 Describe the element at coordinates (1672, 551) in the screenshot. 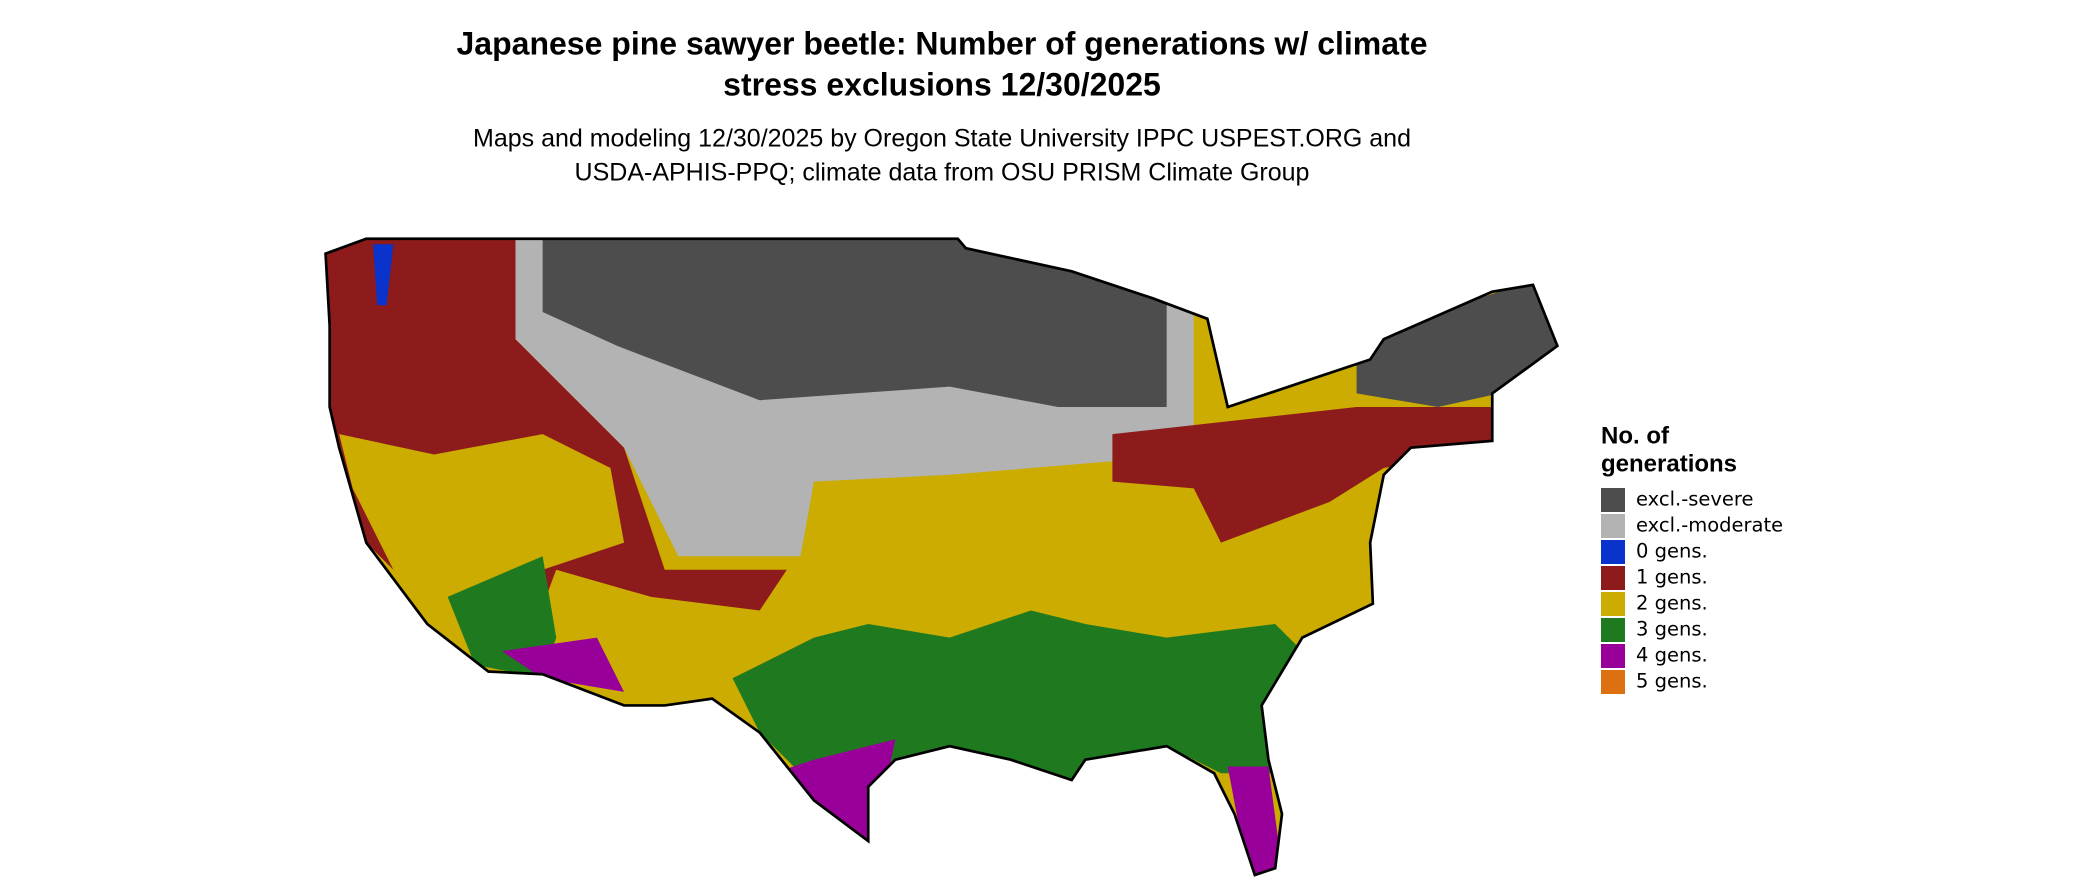

I see `legend-label: 0 gens.` at that location.